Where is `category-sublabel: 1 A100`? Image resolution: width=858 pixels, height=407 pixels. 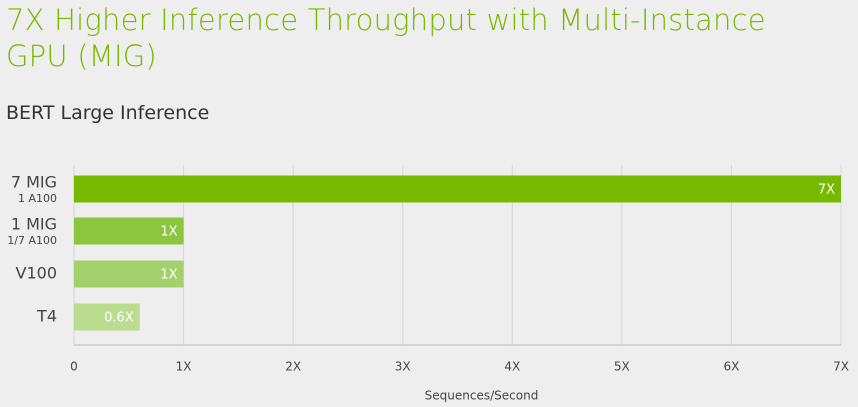
category-sublabel: 1 A100 is located at coordinates (37, 198).